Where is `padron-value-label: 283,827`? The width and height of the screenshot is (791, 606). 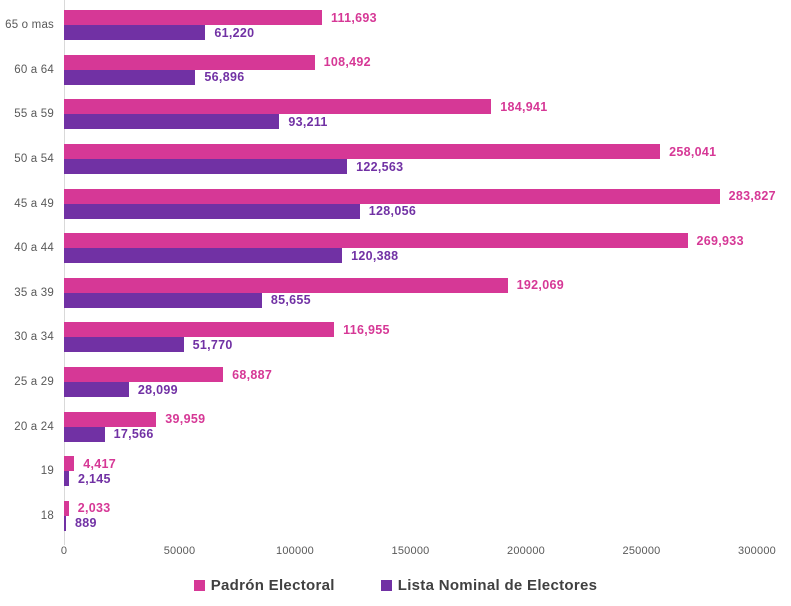
padron-value-label: 283,827 is located at coordinates (752, 196).